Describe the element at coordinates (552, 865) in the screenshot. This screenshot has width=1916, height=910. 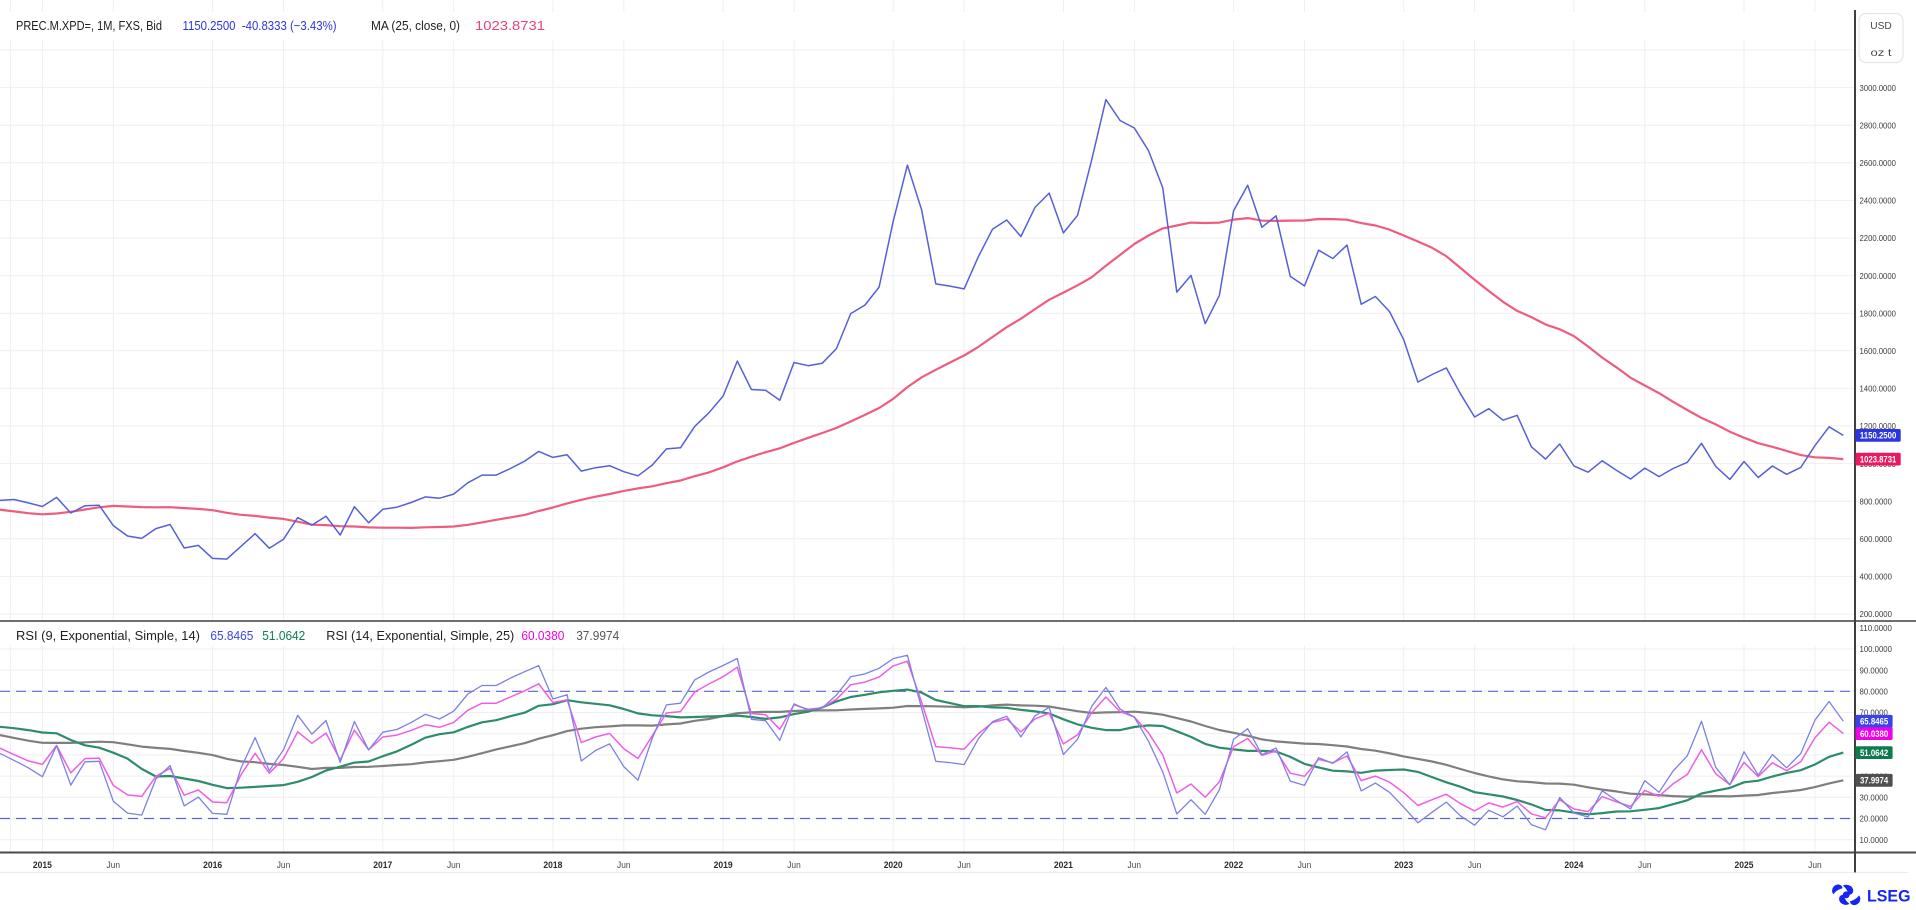
I see `svg-text: 2018` at that location.